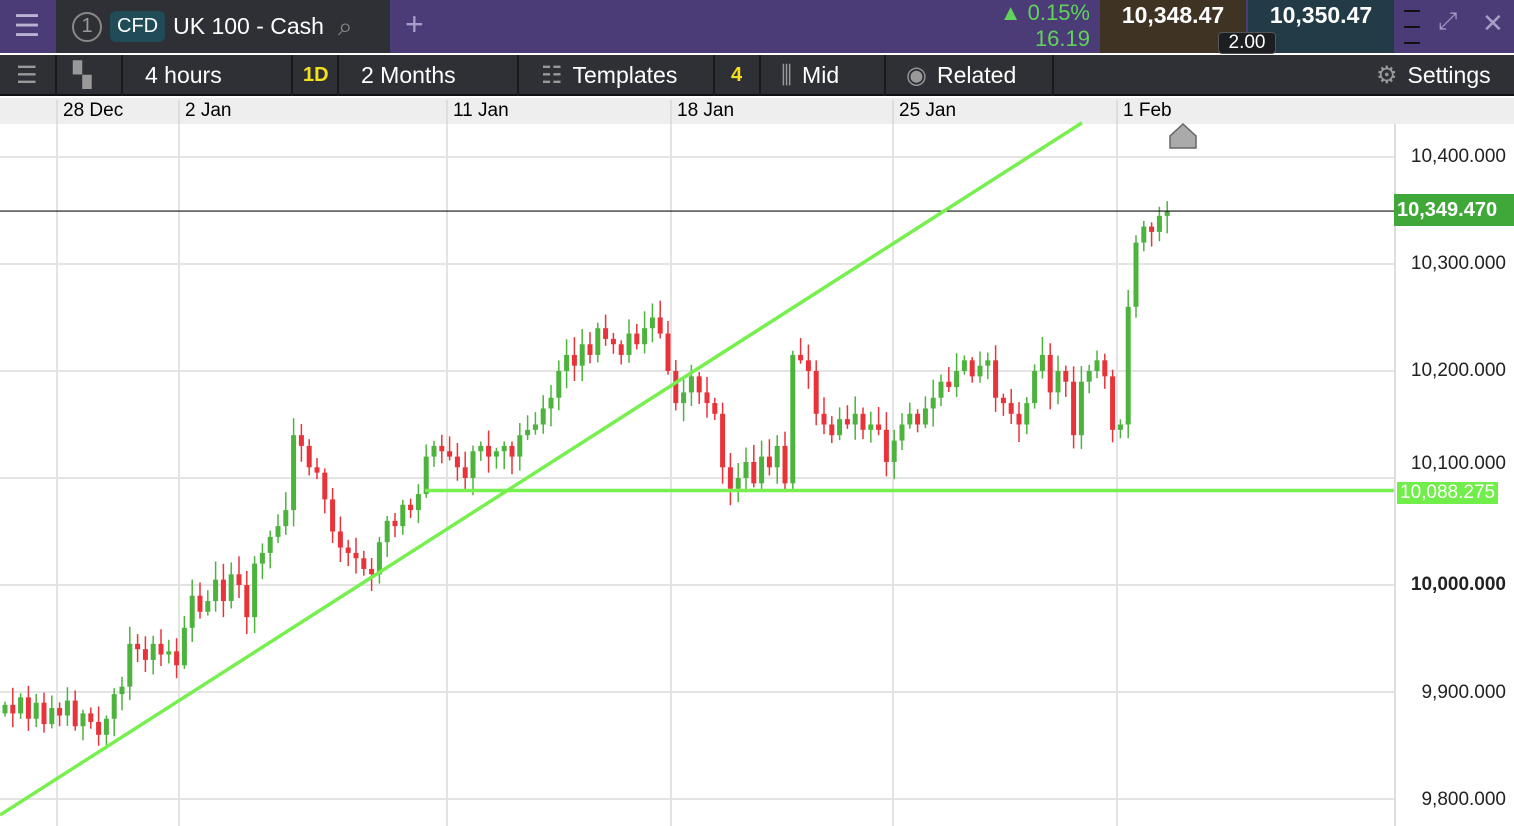 This screenshot has width=1514, height=826. I want to click on price-type-label: Mid, so click(821, 75).